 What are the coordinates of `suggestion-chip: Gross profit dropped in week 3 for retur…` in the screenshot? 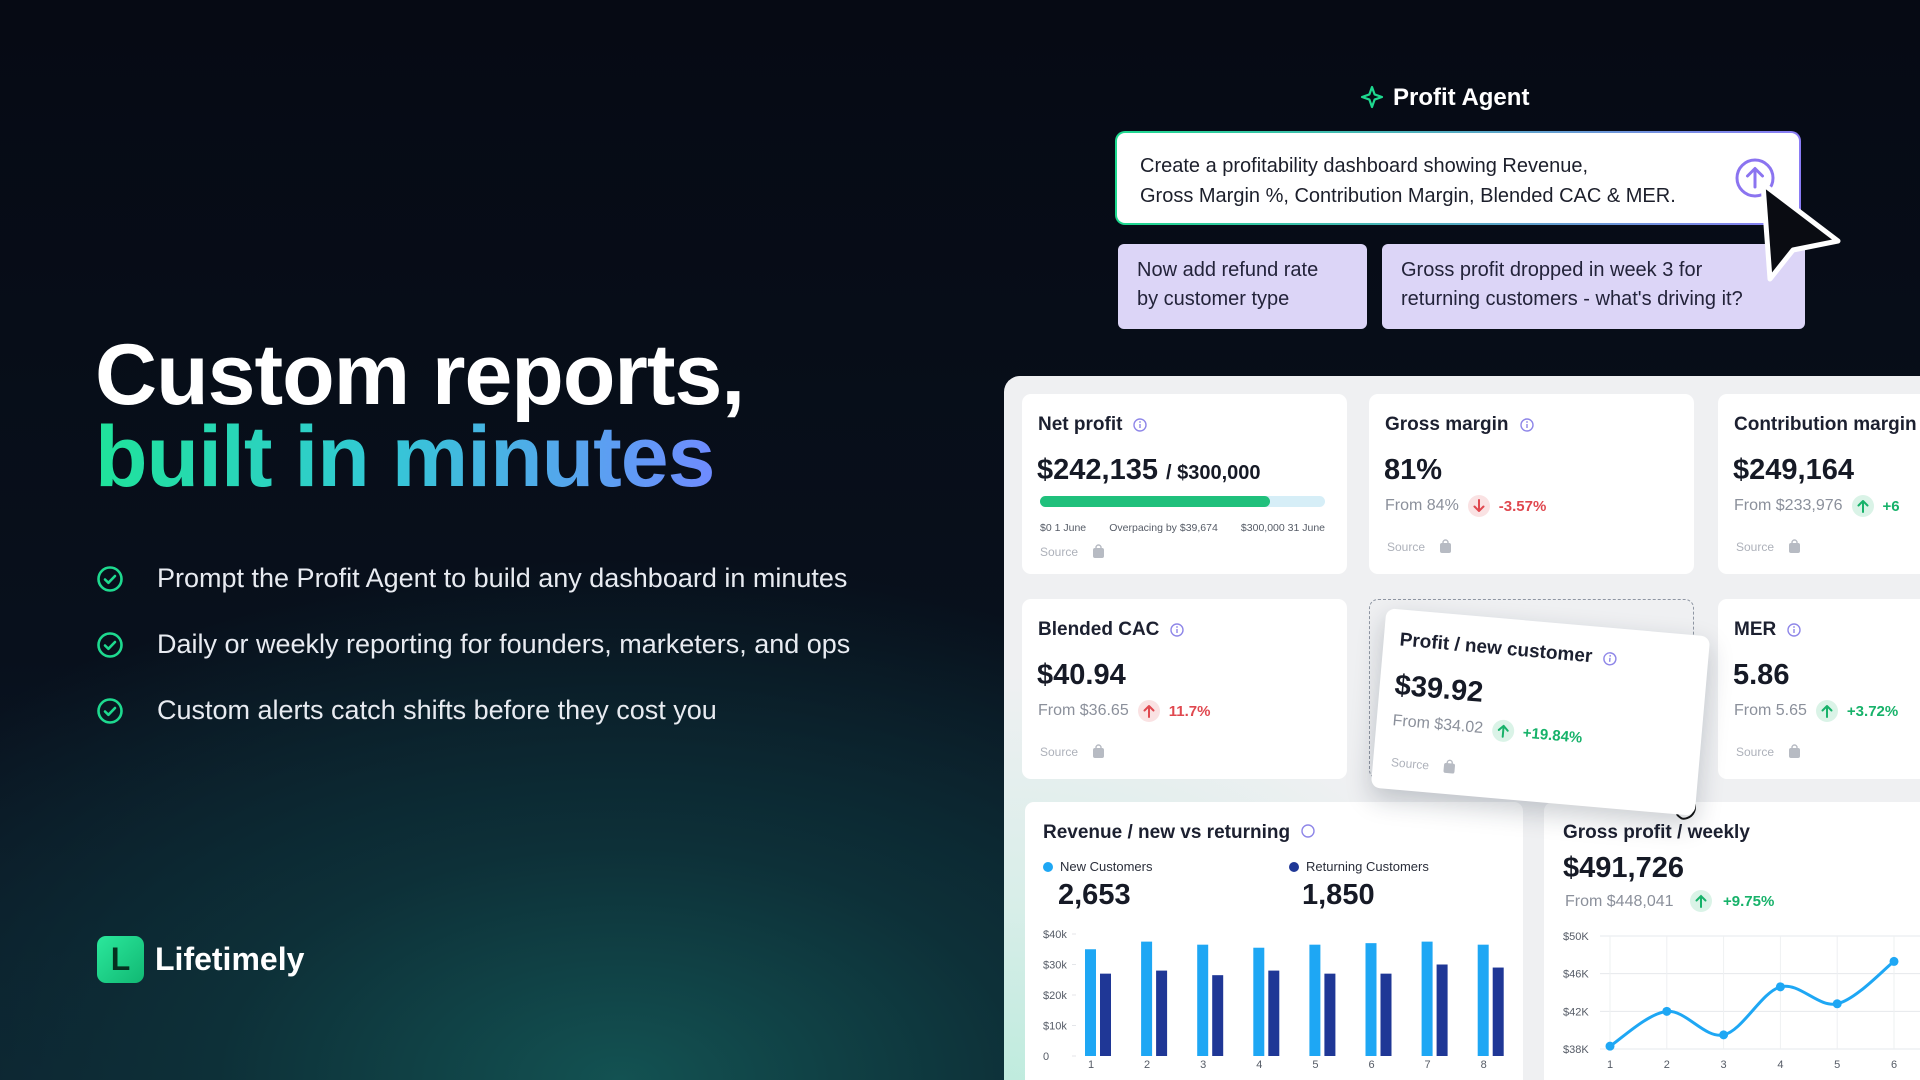 It's located at (1593, 286).